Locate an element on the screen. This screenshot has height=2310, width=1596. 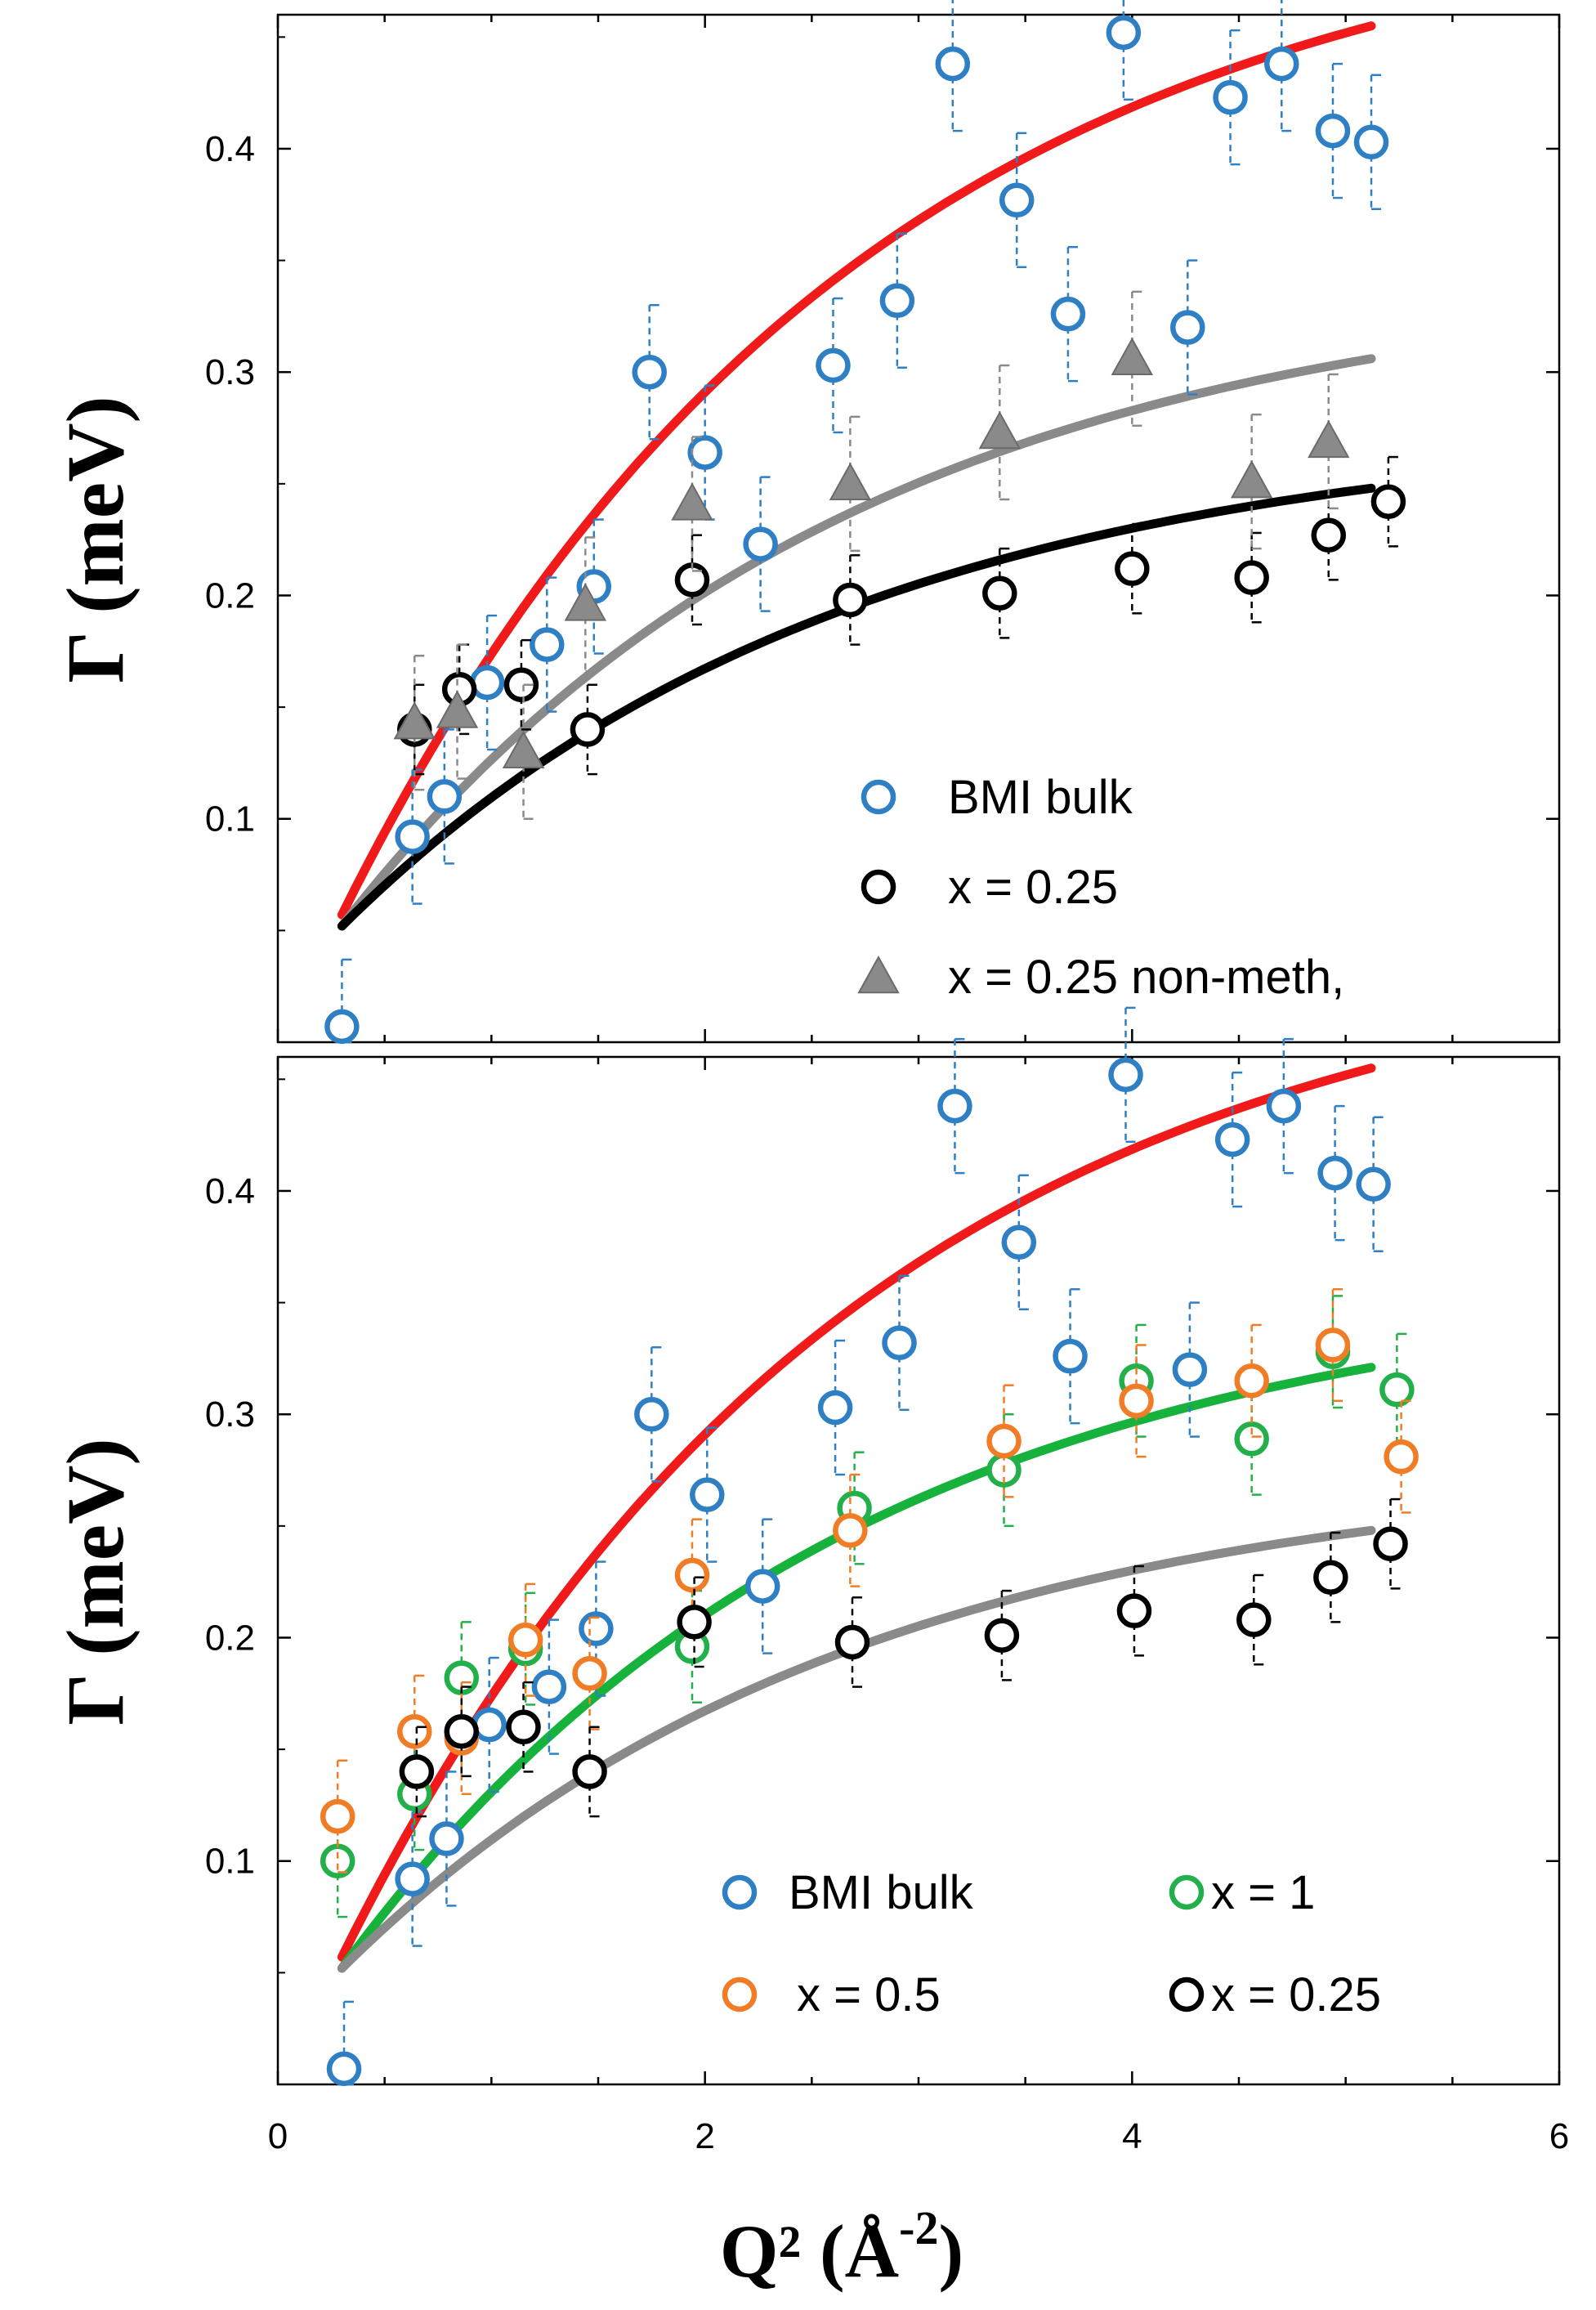
legend-item: x = 0.25 is located at coordinates (1275, 1995).